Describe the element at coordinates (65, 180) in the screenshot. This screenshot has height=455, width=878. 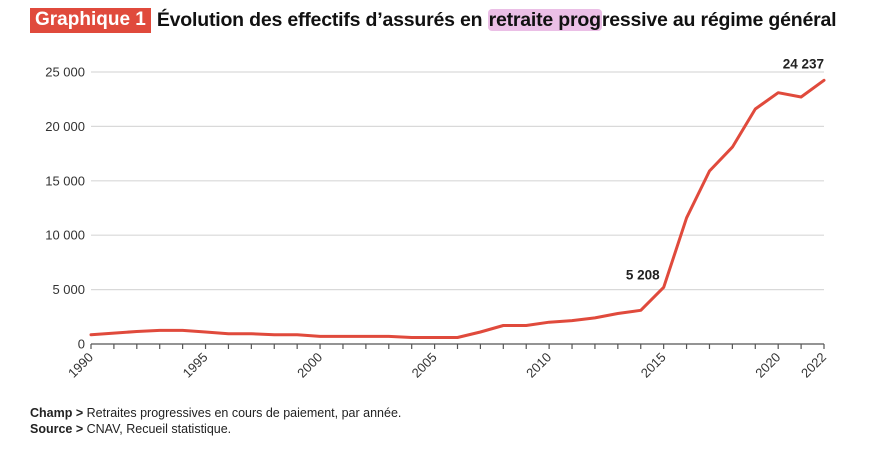
I see `y-tick-label: 15 000` at that location.